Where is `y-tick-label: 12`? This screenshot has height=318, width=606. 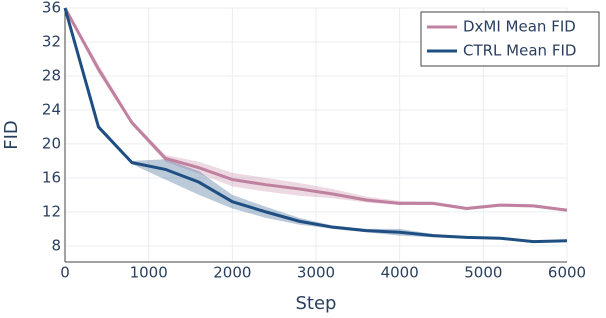
y-tick-label: 12 is located at coordinates (51, 211).